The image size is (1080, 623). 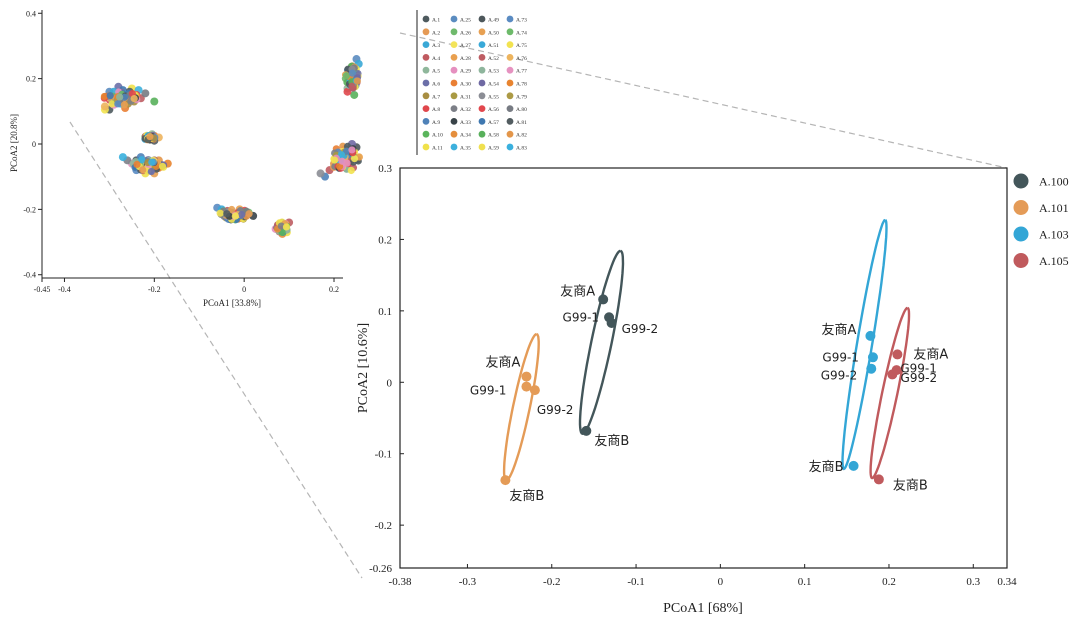 I want to click on overview-legend-label: A.56, so click(x=493, y=110).